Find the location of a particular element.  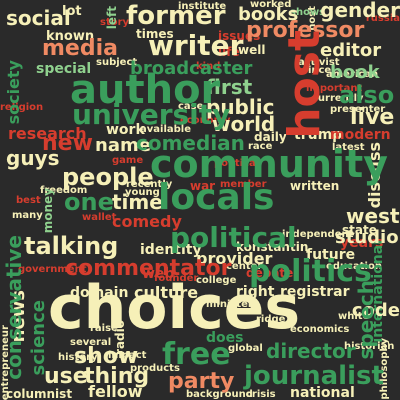

word-konstantin: konstantin is located at coordinates (272, 247).